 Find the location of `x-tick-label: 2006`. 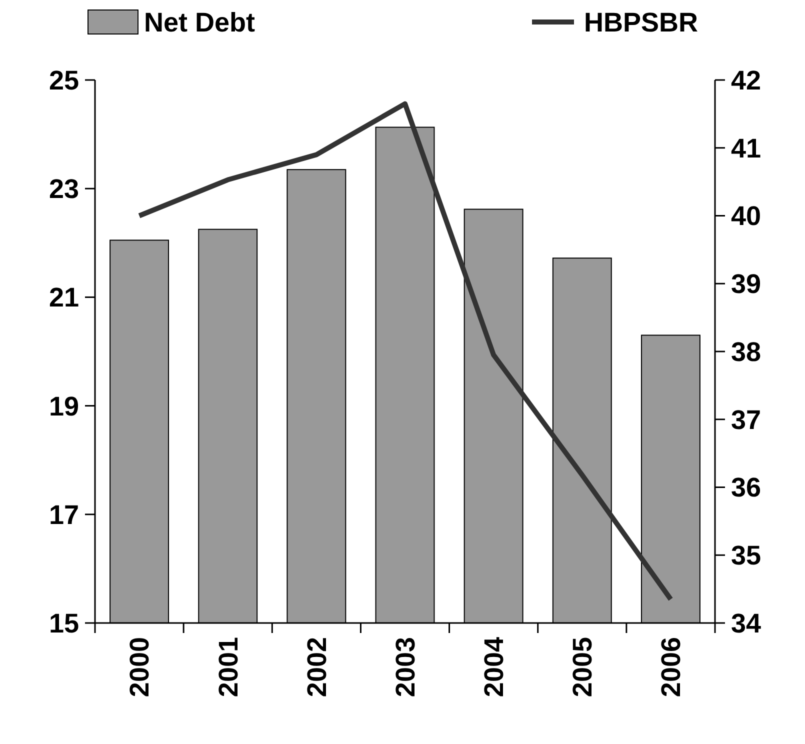

x-tick-label: 2006 is located at coordinates (671, 667).